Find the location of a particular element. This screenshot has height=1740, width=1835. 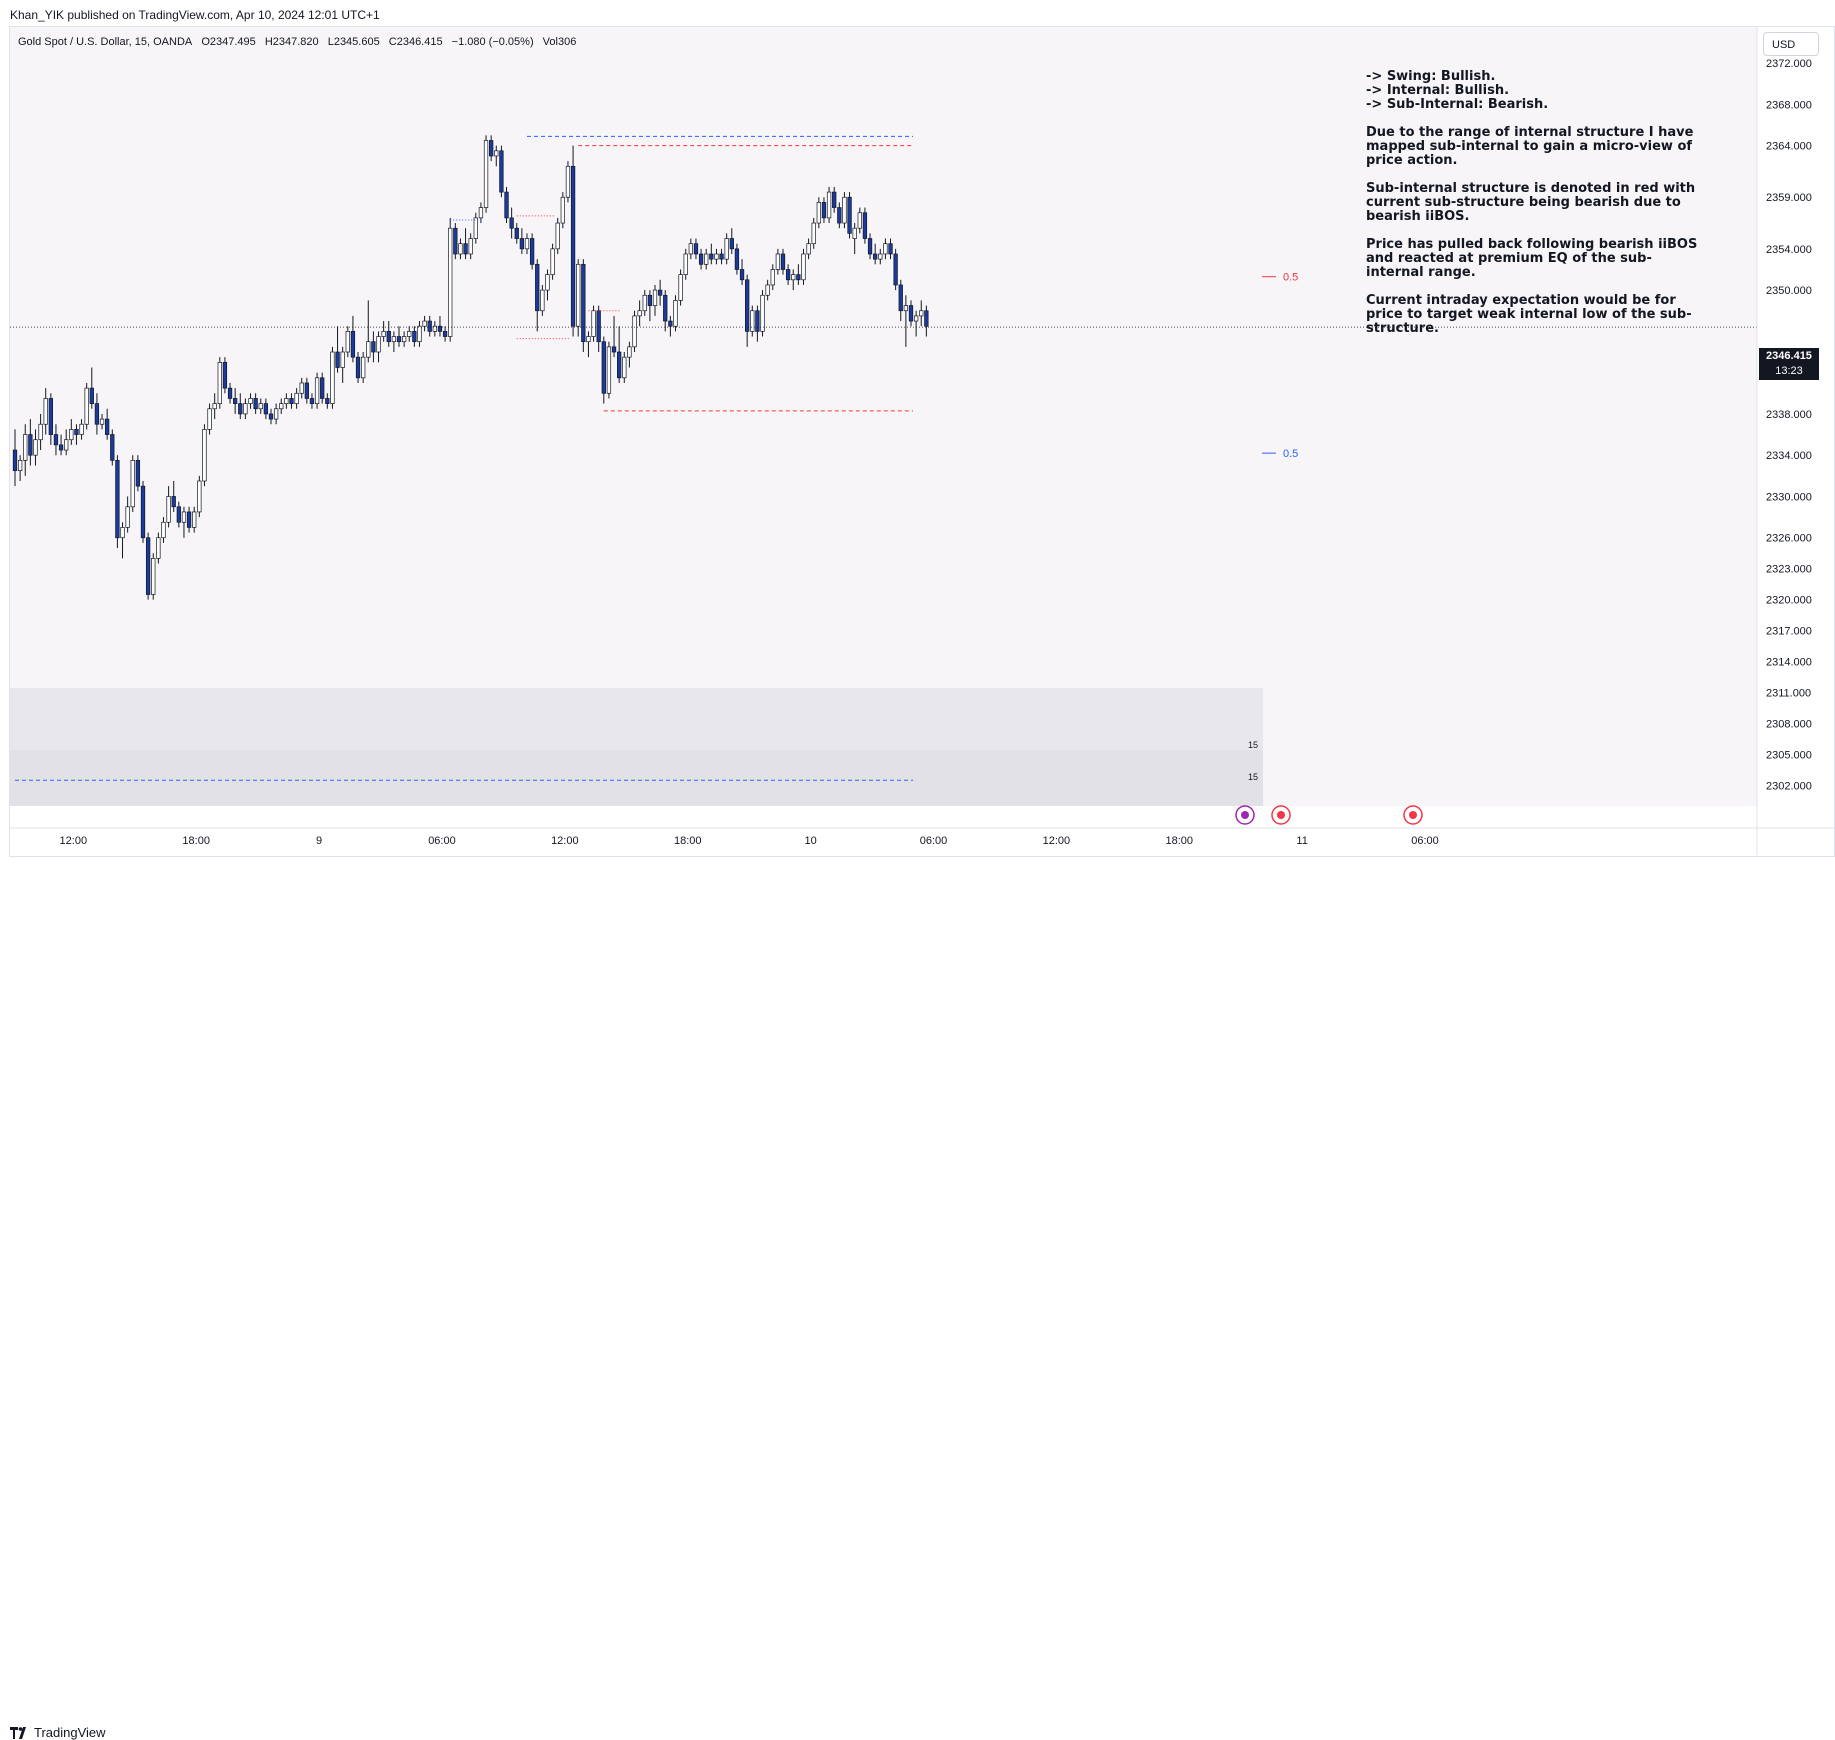

x-tick-label: 10 is located at coordinates (810, 841).